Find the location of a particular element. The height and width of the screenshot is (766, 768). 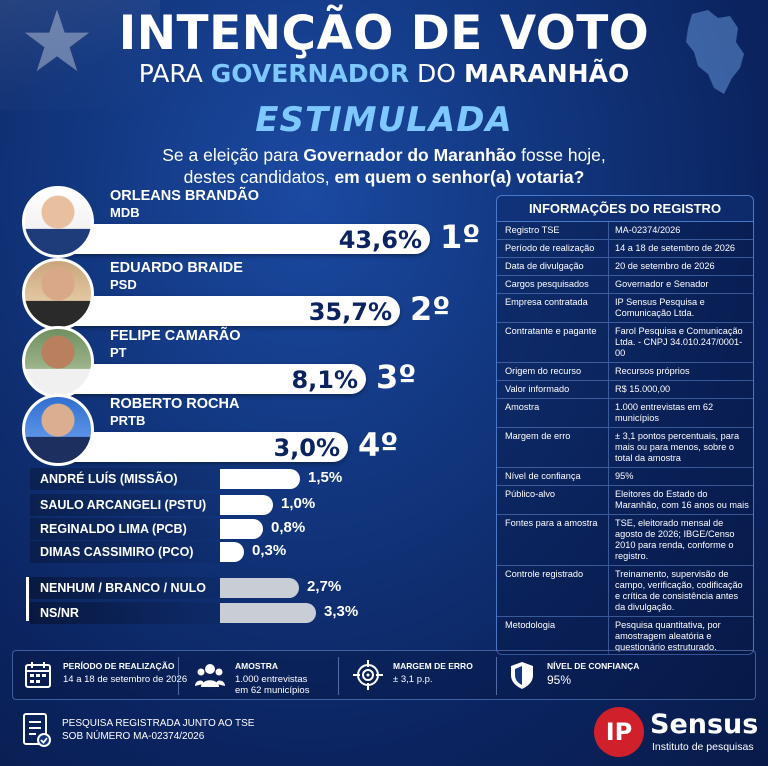

poll-type: ESTIMULADA is located at coordinates (384, 120).